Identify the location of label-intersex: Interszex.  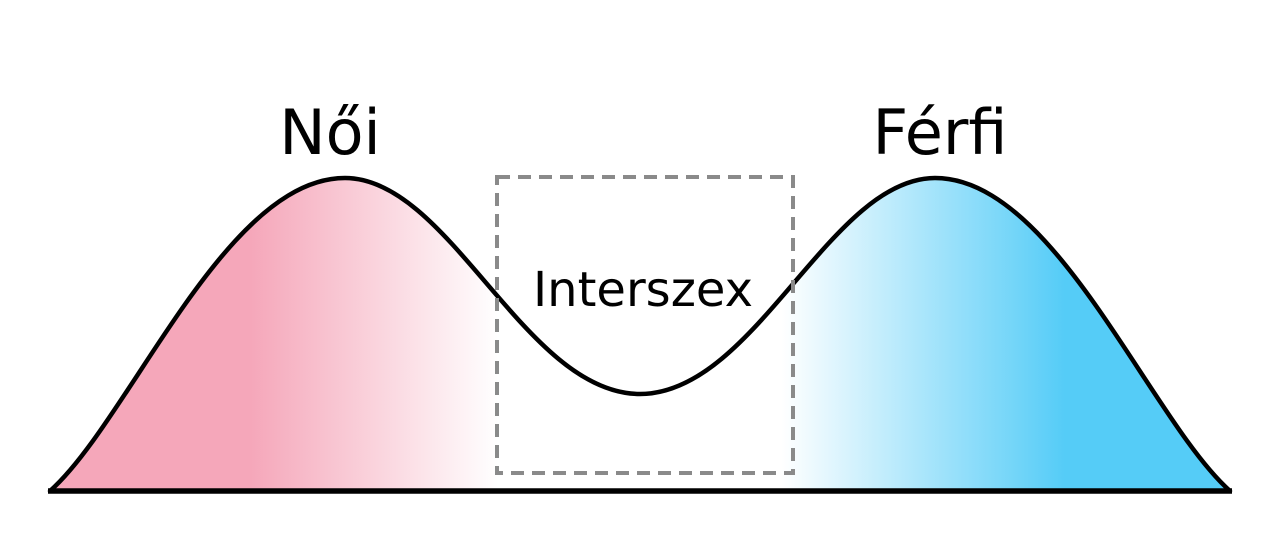
(643, 290).